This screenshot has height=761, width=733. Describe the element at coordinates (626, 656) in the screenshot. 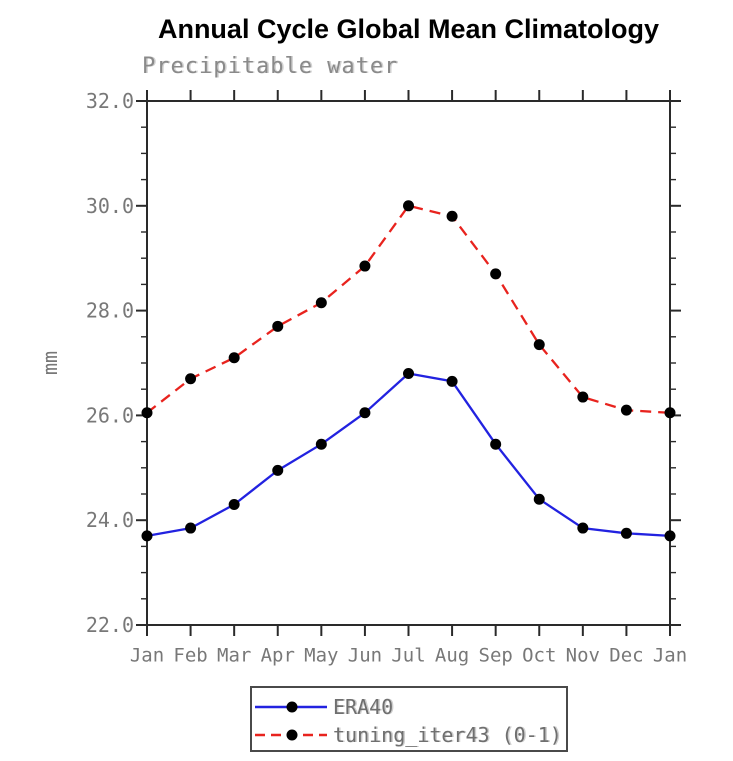

I see `x-tick-label: Dec` at that location.